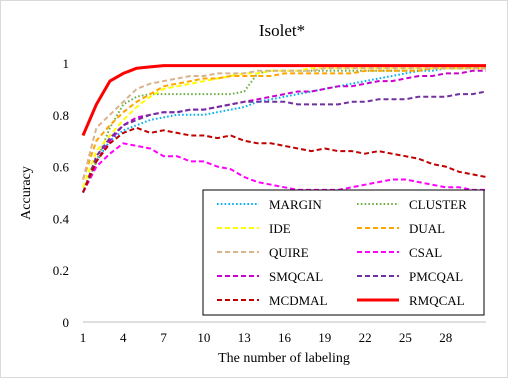 The height and width of the screenshot is (378, 508). I want to click on x-tick-label: 16, so click(285, 337).